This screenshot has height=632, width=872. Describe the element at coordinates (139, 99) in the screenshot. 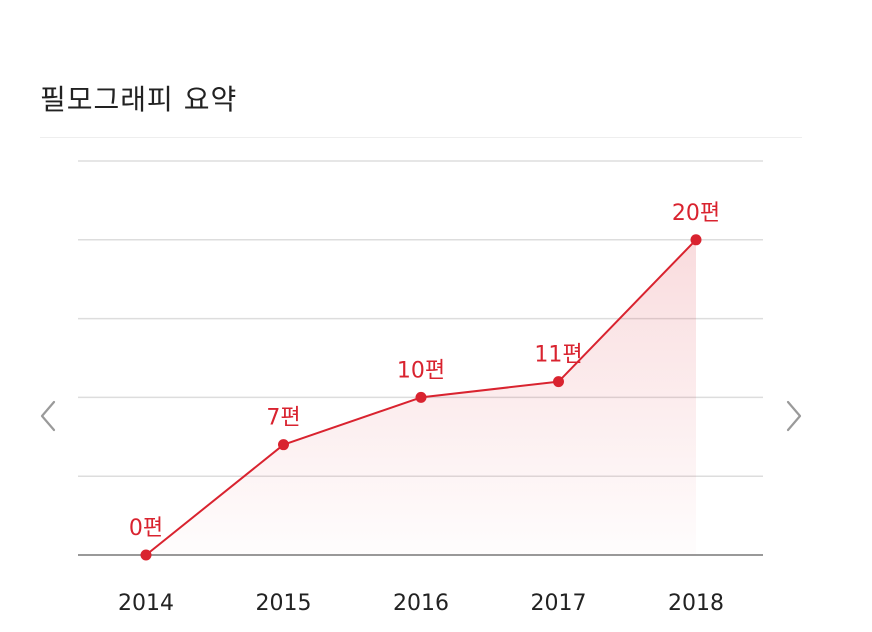

I see `section-title: 필모그래피 요약` at that location.